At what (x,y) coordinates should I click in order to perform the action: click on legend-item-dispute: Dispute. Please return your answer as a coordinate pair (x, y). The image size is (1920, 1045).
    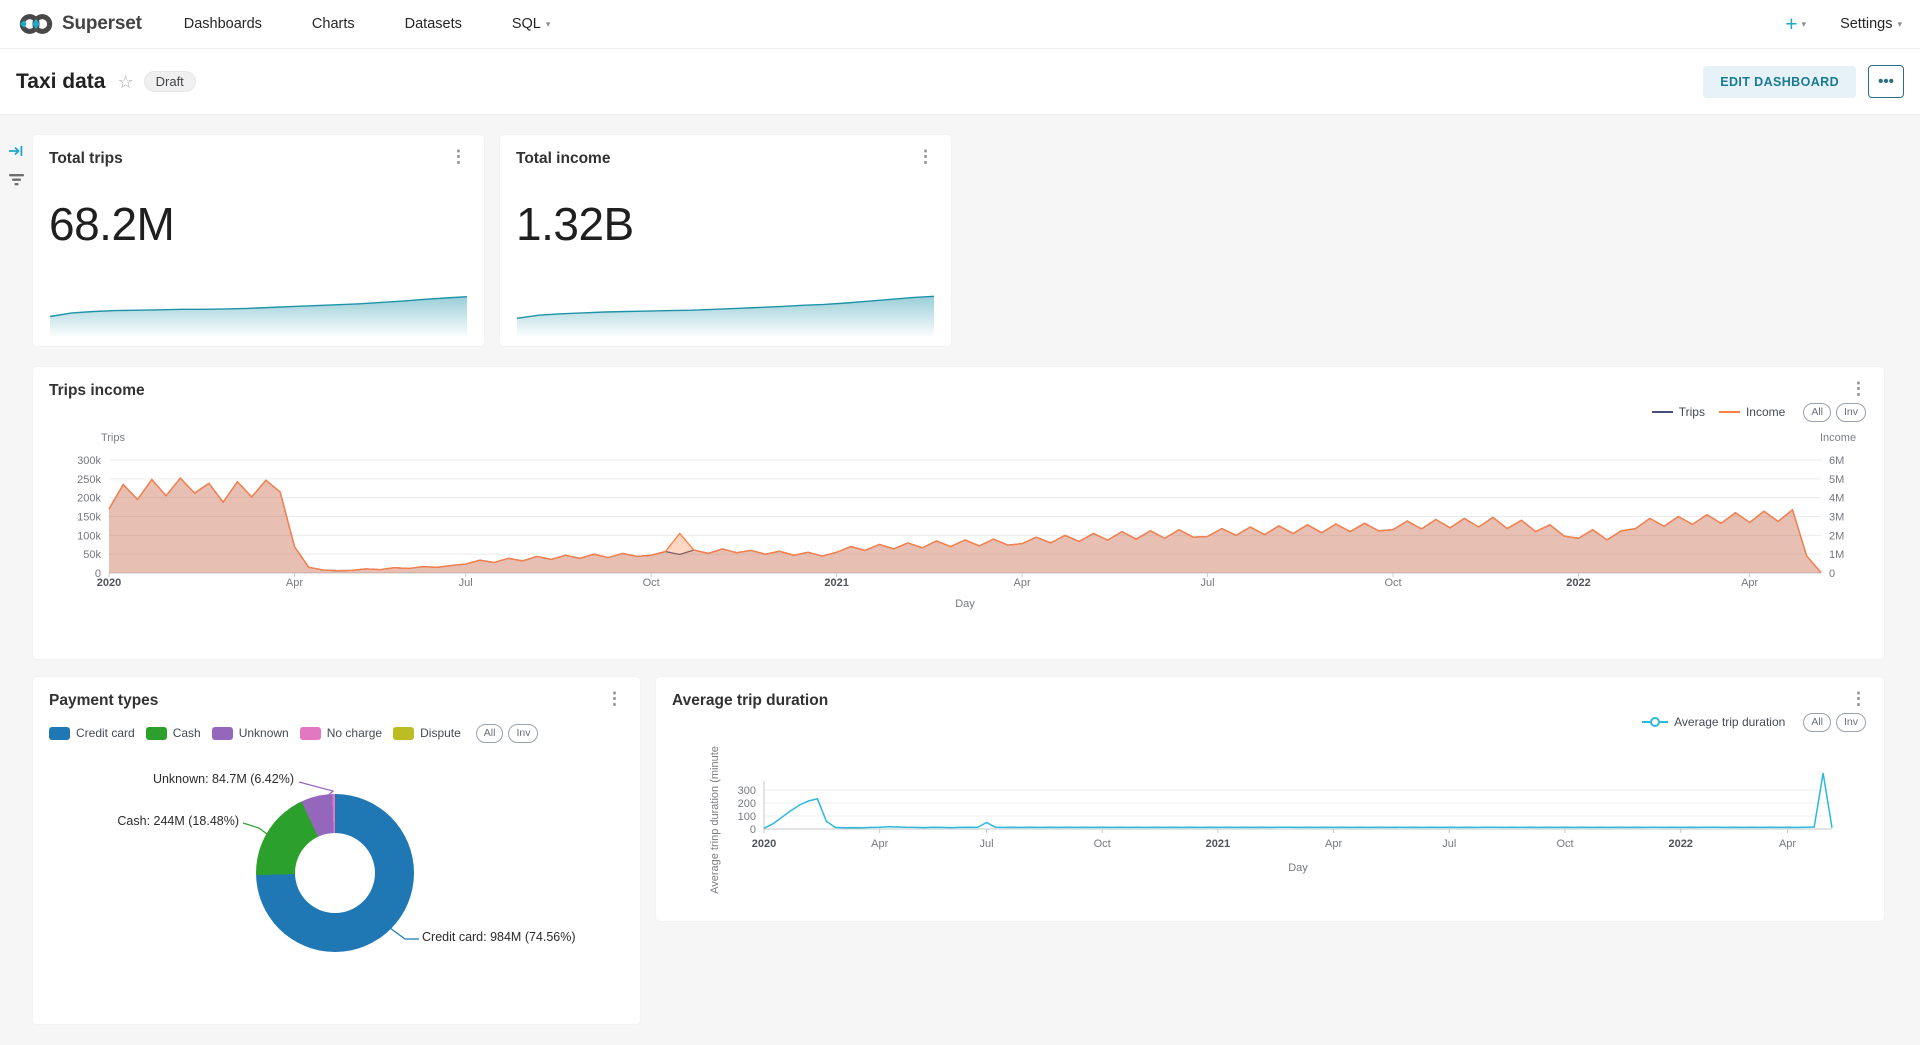
    Looking at the image, I should click on (427, 733).